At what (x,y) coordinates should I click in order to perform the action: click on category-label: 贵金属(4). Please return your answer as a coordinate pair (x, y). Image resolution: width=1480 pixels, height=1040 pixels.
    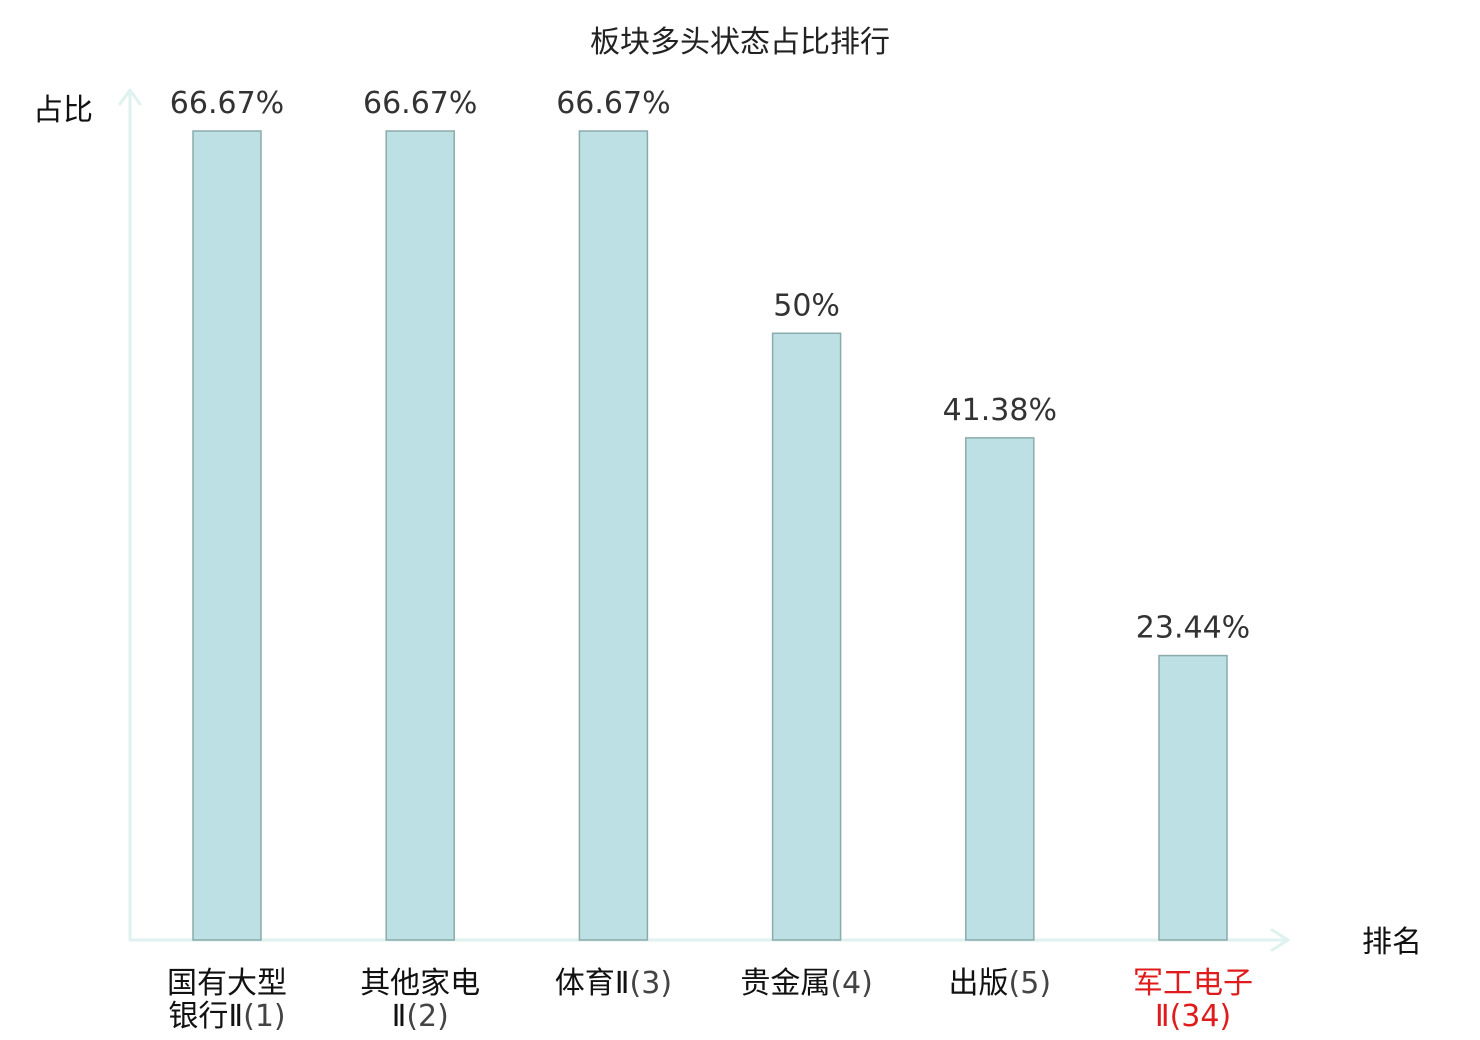
    Looking at the image, I should click on (806, 983).